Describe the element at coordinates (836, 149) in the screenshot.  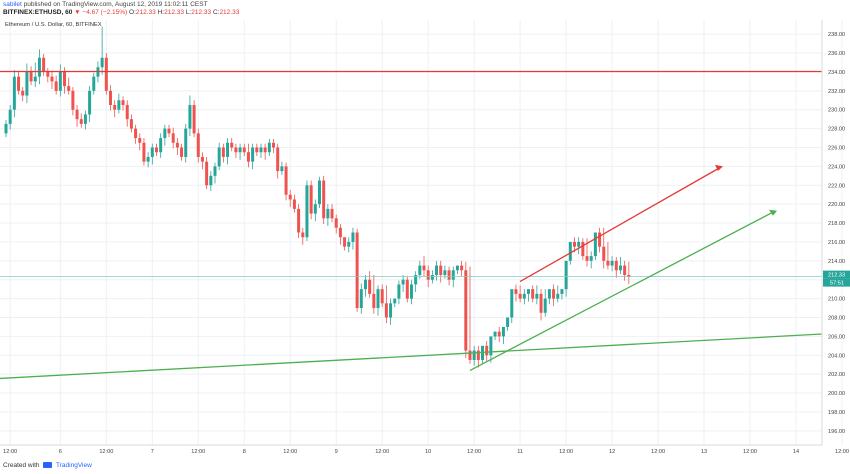
I see `y-tick-label: 226.00` at that location.